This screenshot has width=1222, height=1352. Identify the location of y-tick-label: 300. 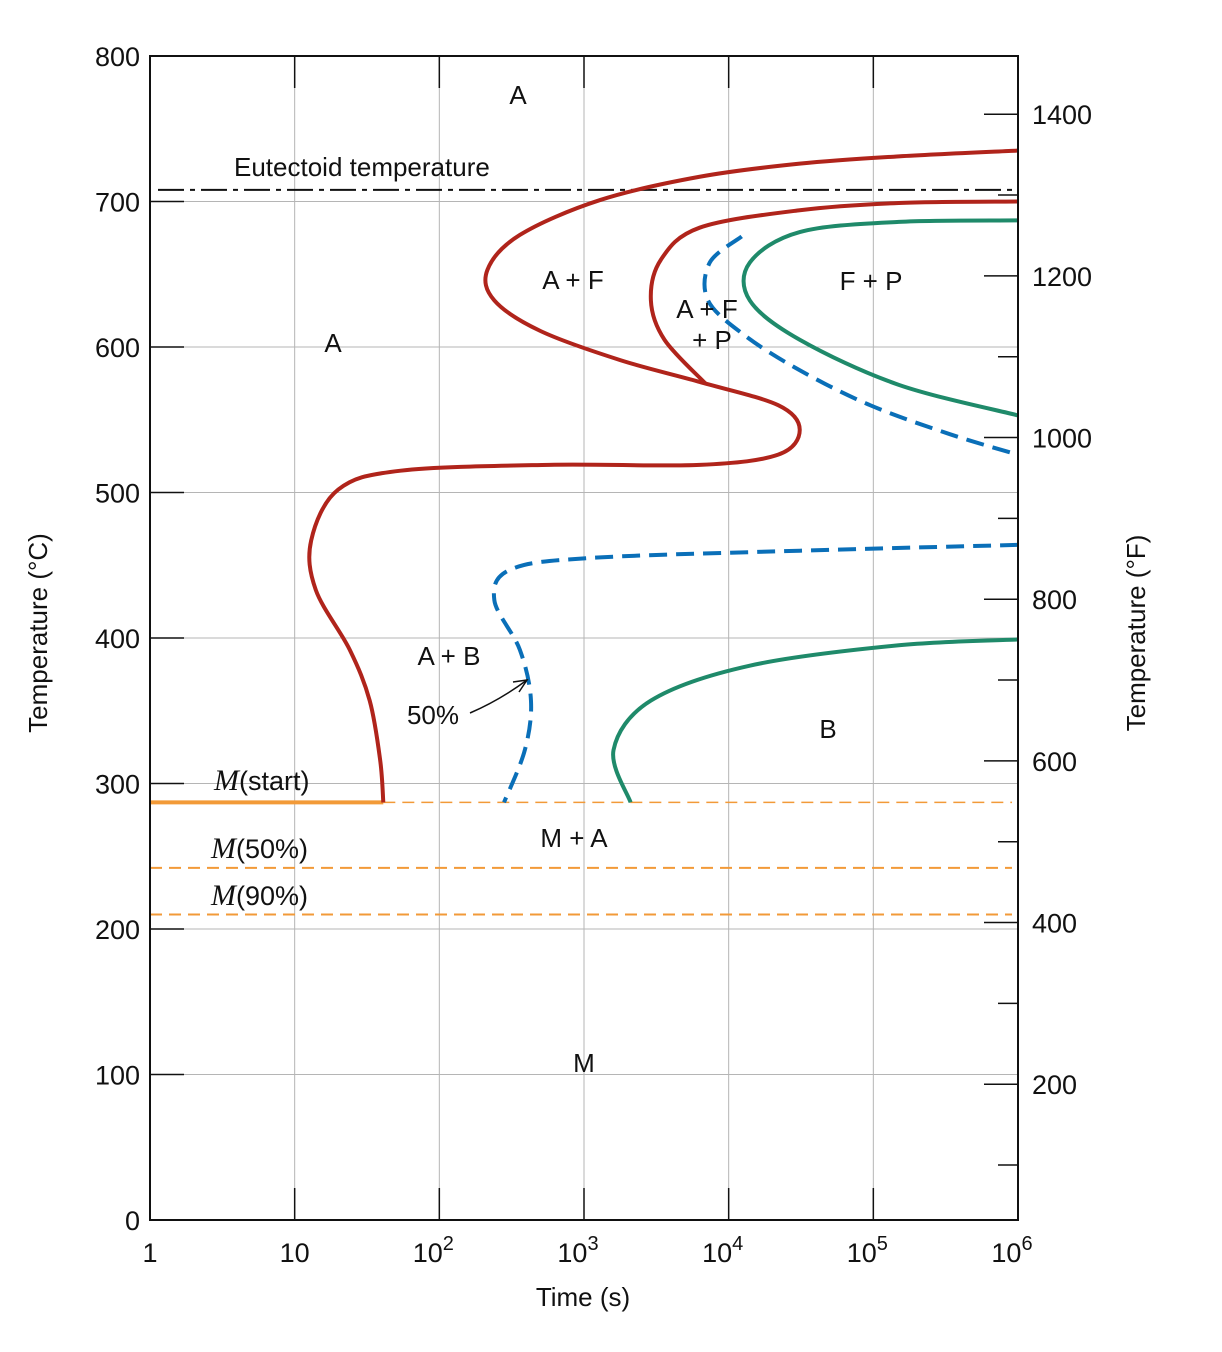
(117, 785).